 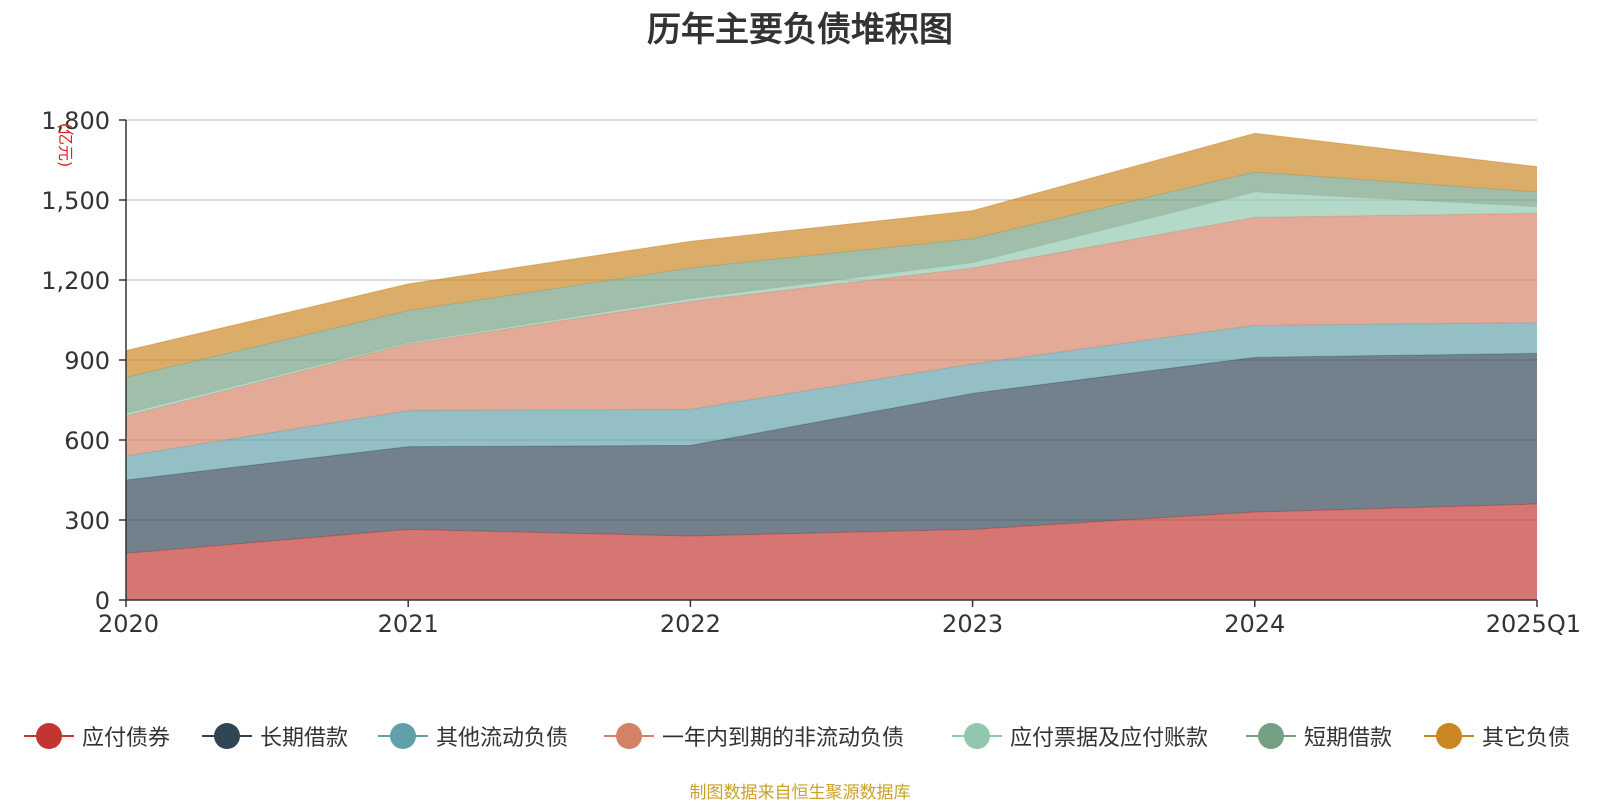 What do you see at coordinates (87, 521) in the screenshot?
I see `y-tick-label: 300` at bounding box center [87, 521].